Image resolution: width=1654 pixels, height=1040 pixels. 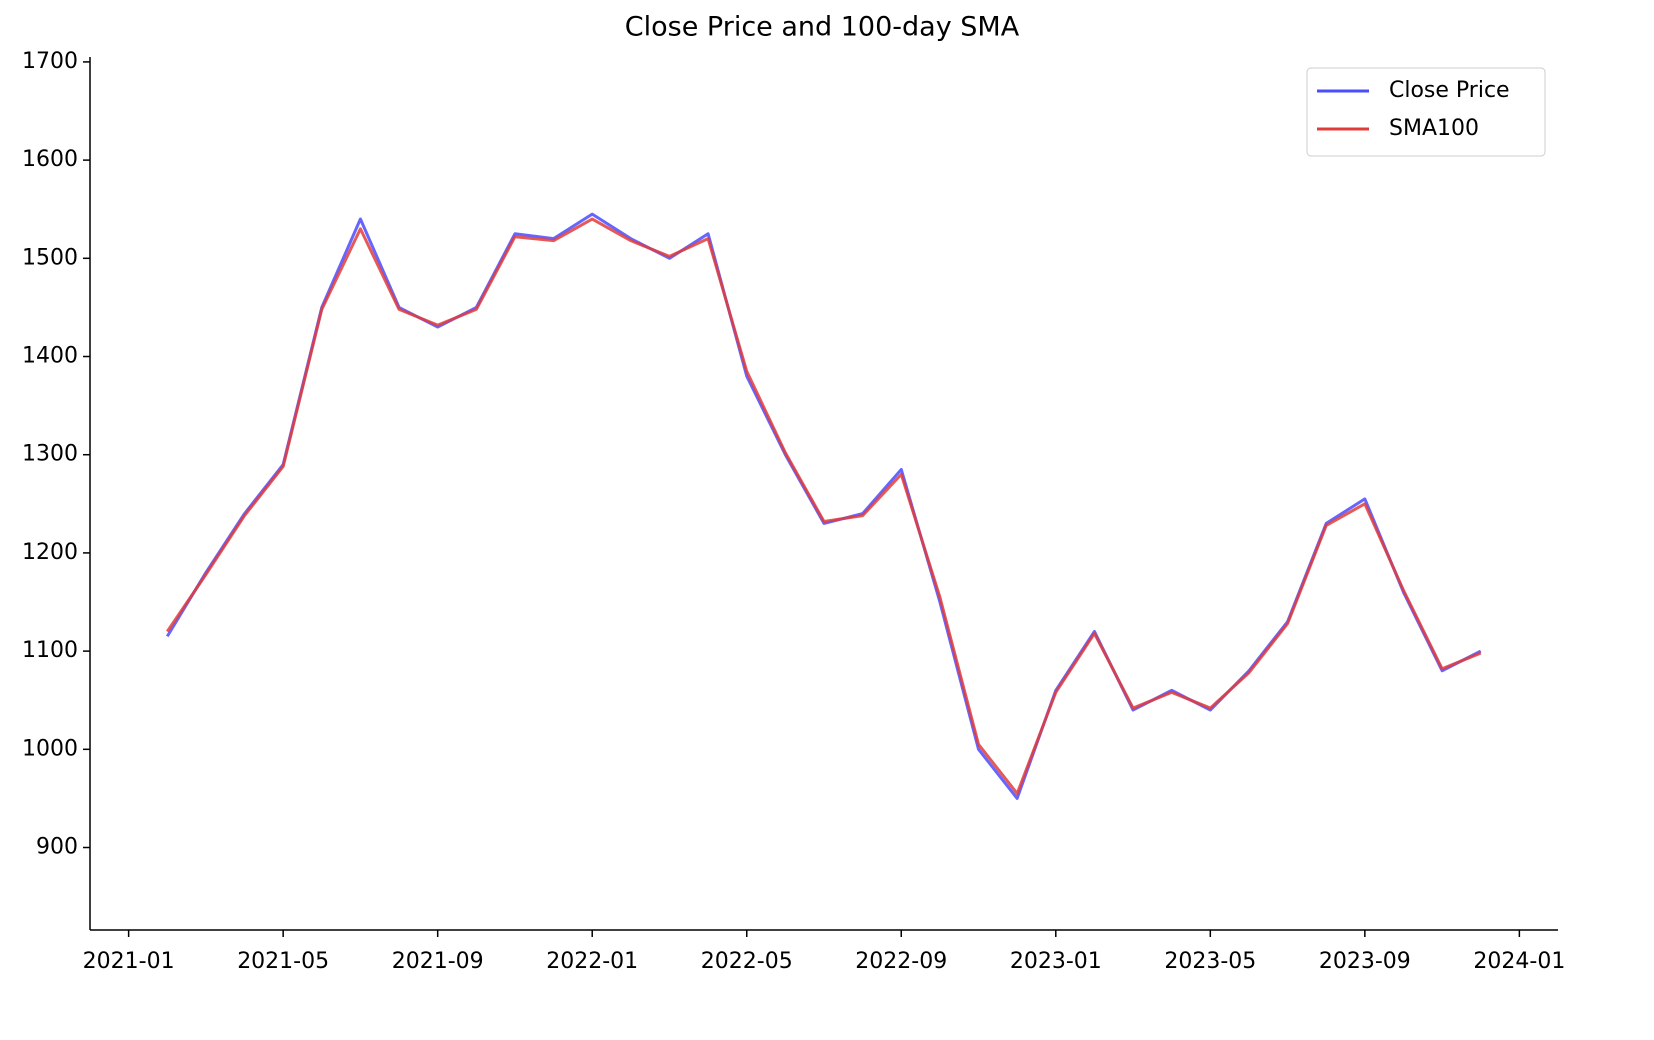 What do you see at coordinates (50, 159) in the screenshot?
I see `y-tick-label: 1600` at bounding box center [50, 159].